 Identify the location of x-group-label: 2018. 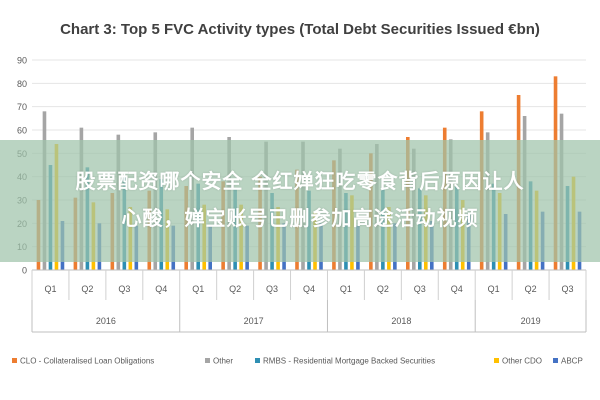
(401, 321).